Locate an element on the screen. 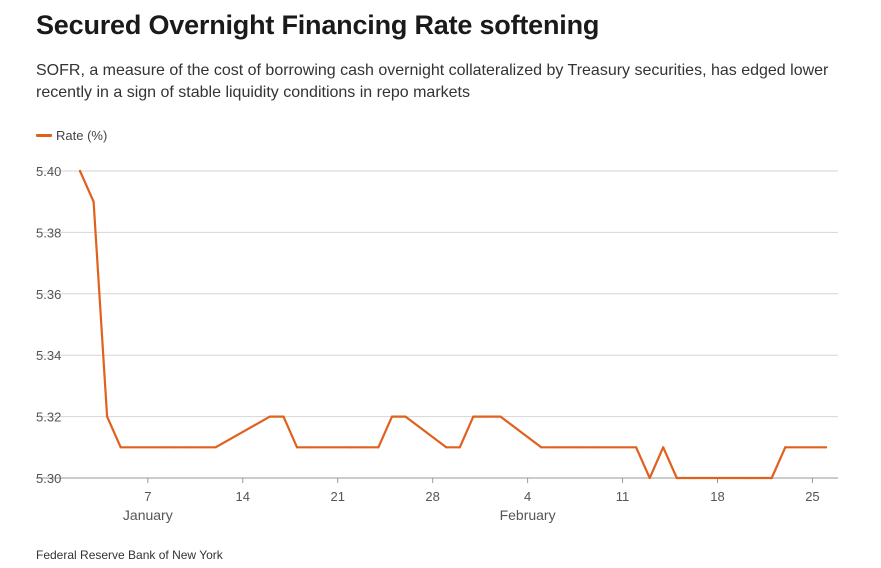 The image size is (881, 568). source-note: Federal Reserve Bank of New York is located at coordinates (129, 555).